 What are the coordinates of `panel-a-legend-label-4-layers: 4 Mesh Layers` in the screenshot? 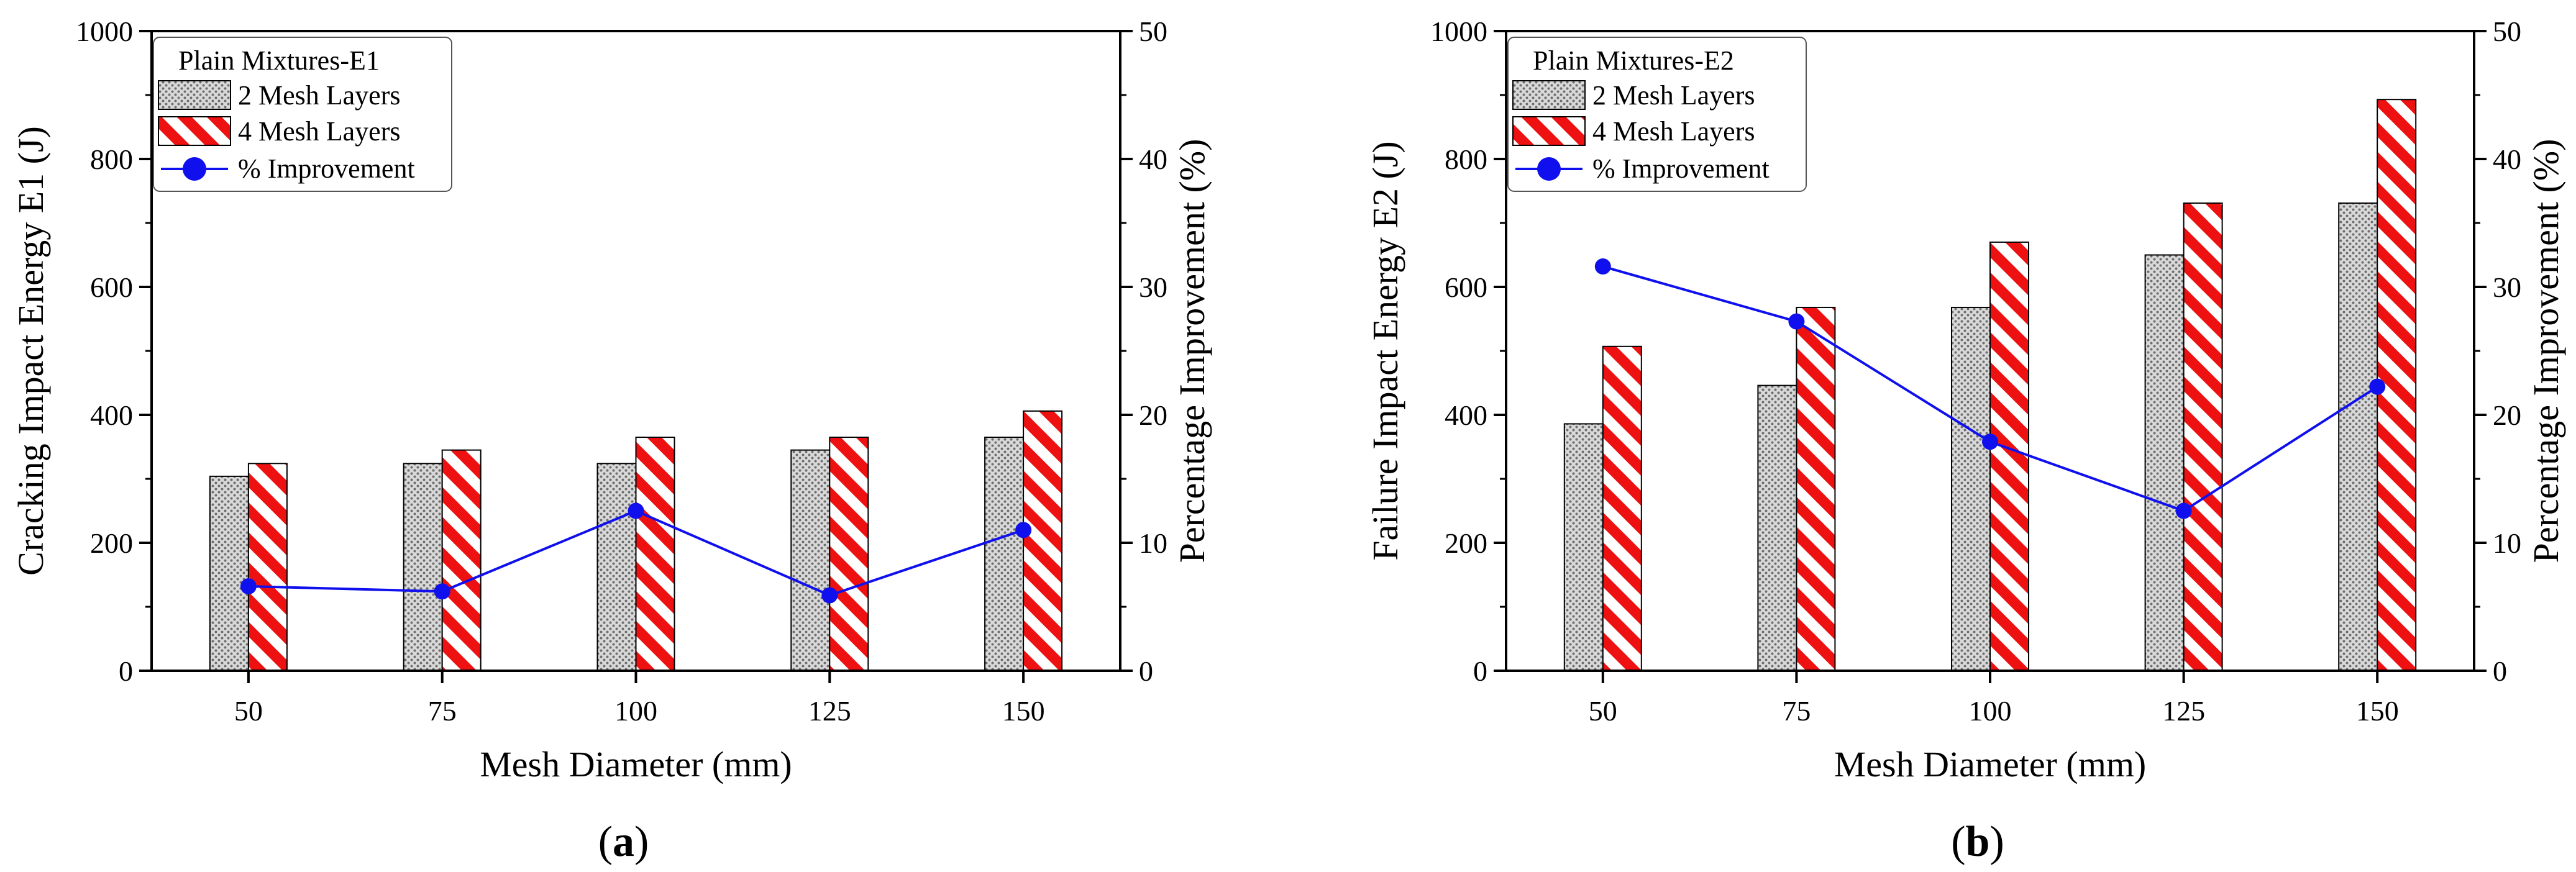 It's located at (319, 131).